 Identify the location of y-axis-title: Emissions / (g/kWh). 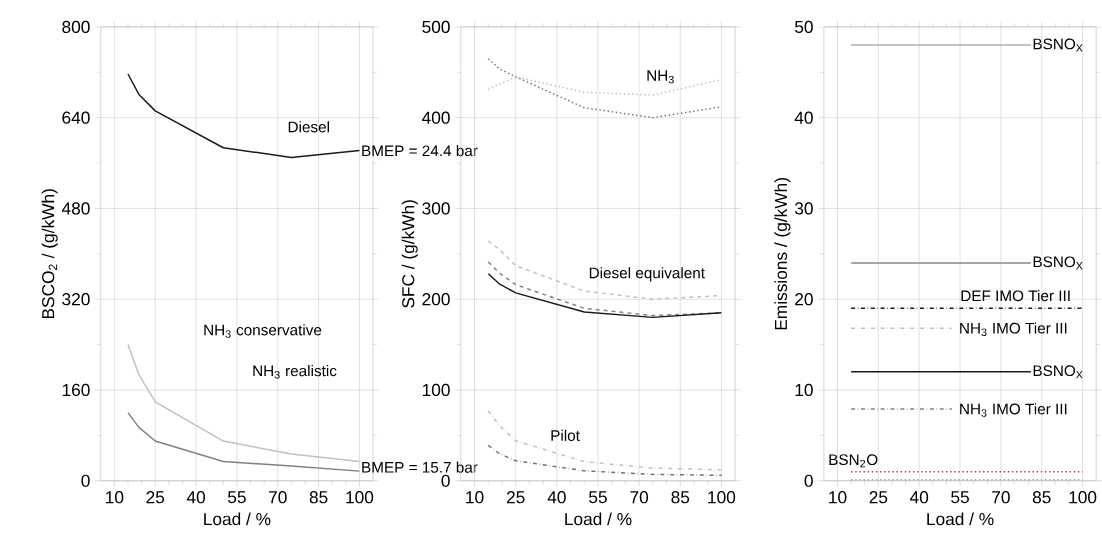
(782, 254).